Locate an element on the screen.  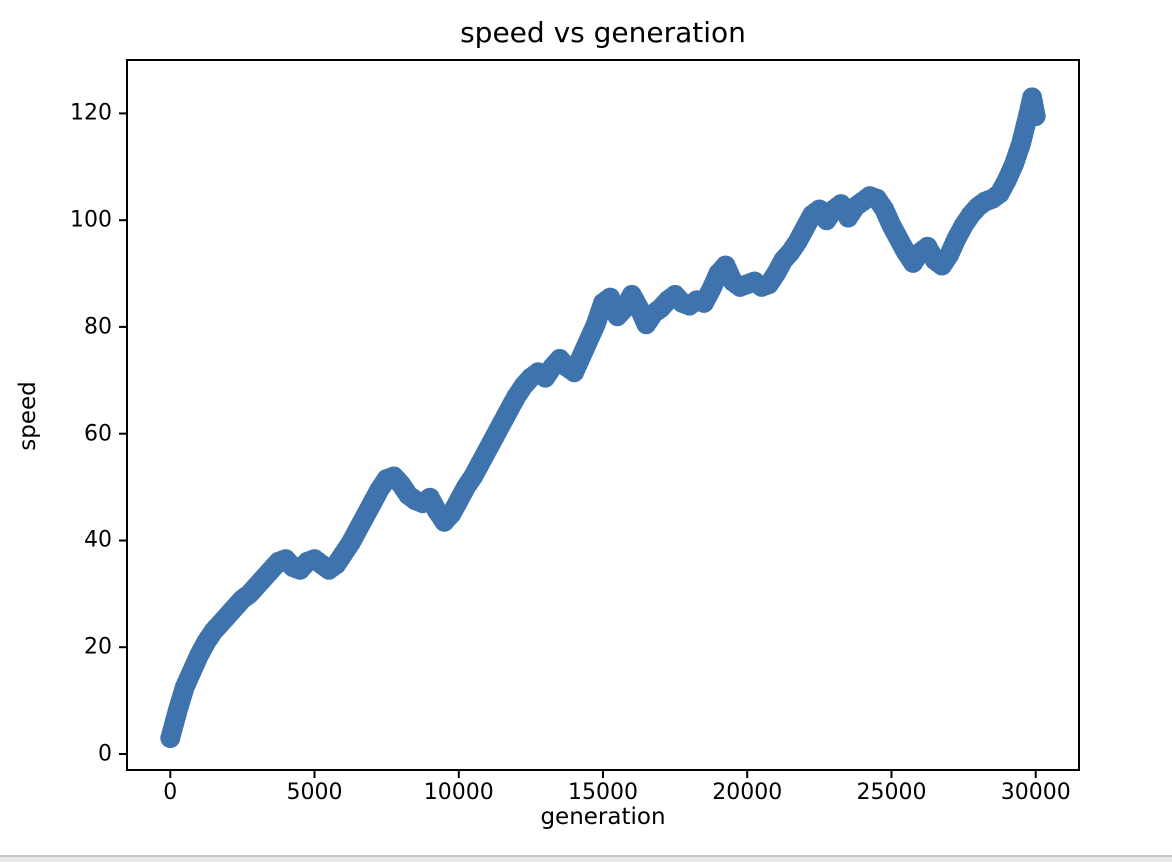
x-tick-label: 25000 is located at coordinates (891, 792).